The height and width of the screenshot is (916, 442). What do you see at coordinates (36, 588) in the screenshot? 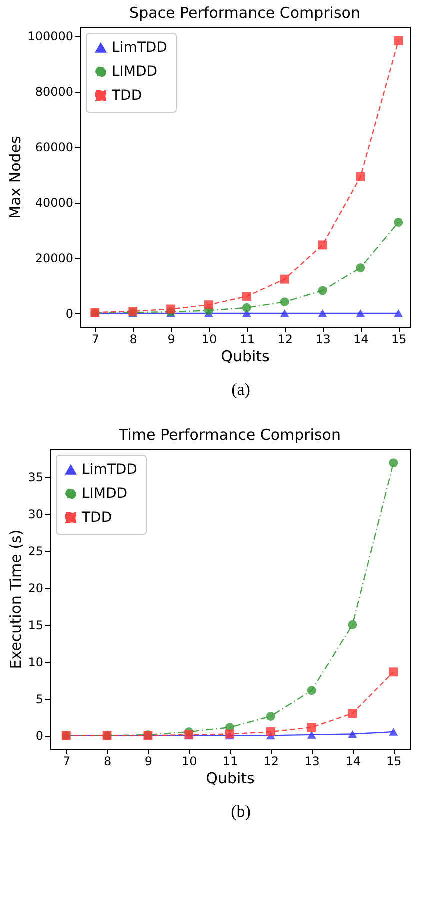
I see `y-tick-label: 20` at bounding box center [36, 588].